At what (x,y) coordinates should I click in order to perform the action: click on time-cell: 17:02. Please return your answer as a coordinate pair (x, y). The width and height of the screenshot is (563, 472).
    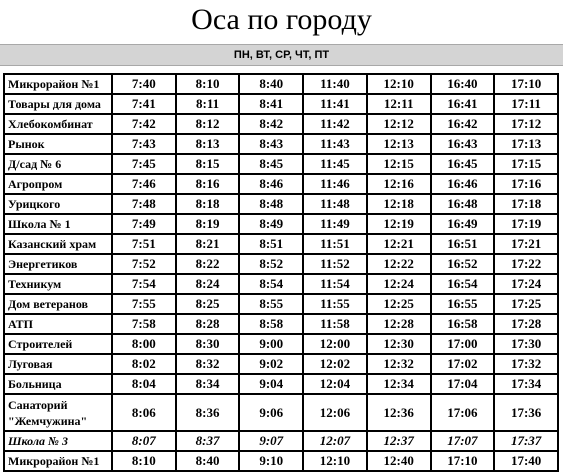
    Looking at the image, I should click on (462, 364).